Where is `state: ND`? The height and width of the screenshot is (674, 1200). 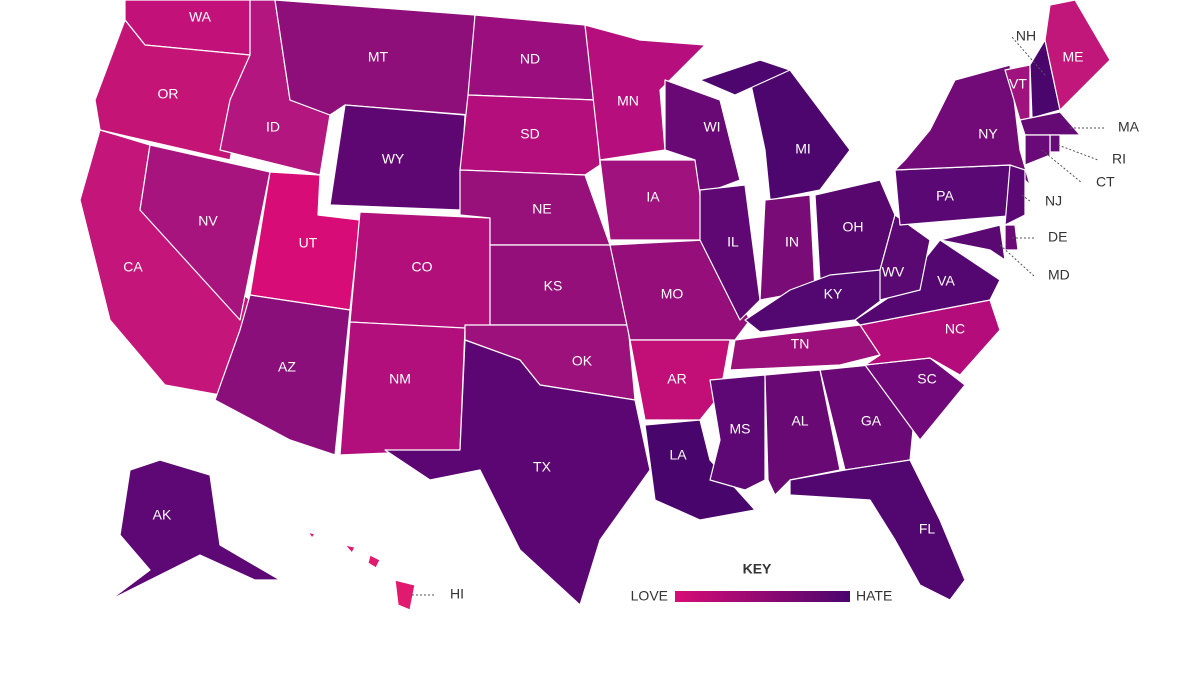
state: ND is located at coordinates (531, 57).